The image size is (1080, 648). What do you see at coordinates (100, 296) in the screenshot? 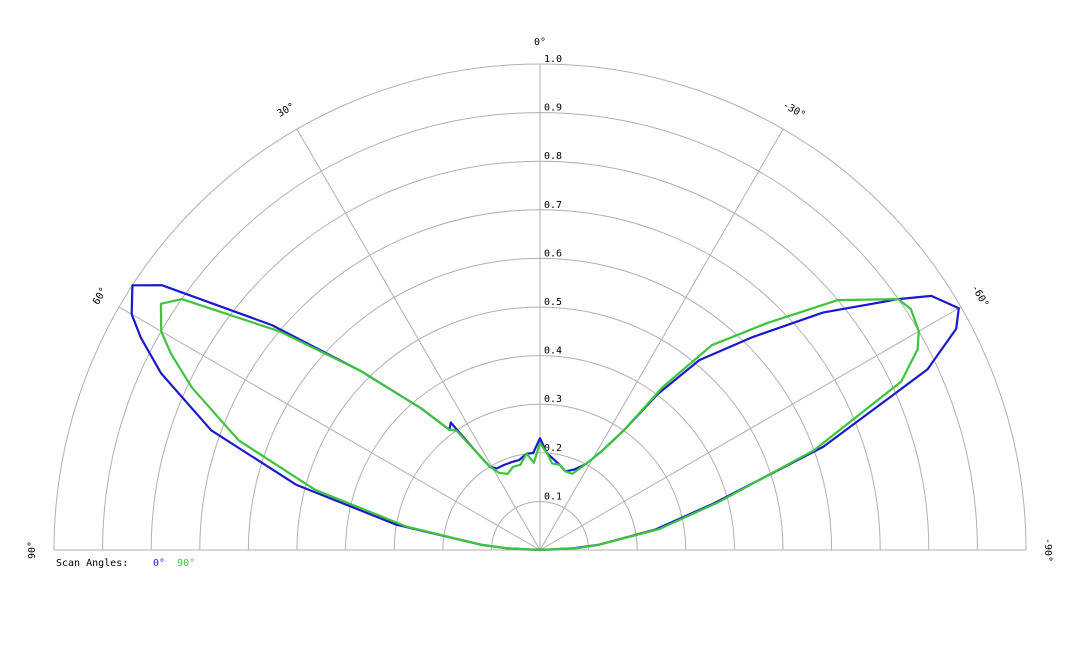
I see `angle-label: 60°` at bounding box center [100, 296].